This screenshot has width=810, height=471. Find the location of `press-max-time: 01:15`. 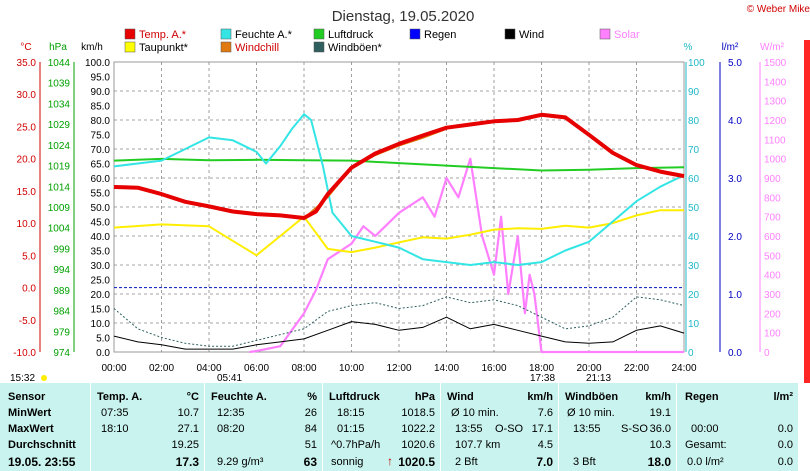

press-max-time: 01:15 is located at coordinates (351, 429).